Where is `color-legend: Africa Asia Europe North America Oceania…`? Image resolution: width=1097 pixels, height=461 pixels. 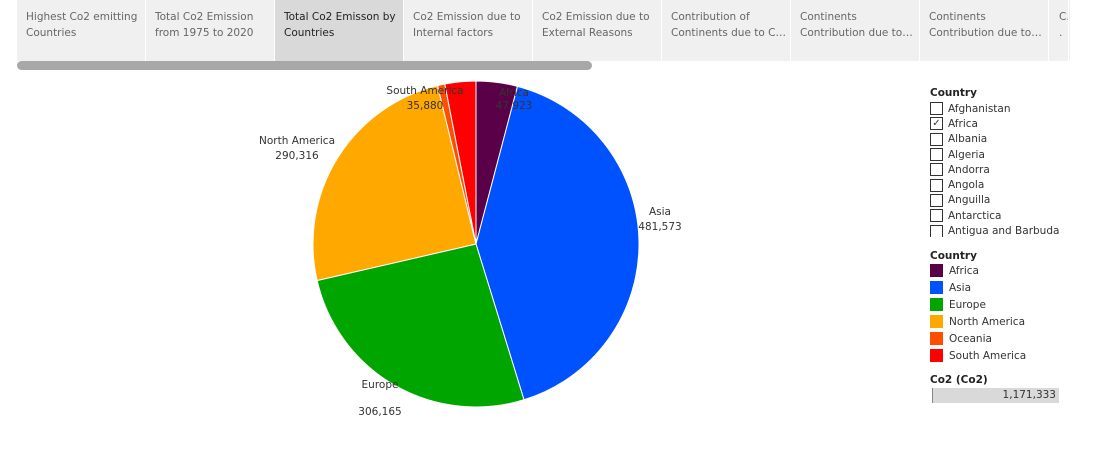 color-legend: Africa Asia Europe North America Oceania… is located at coordinates (978, 313).